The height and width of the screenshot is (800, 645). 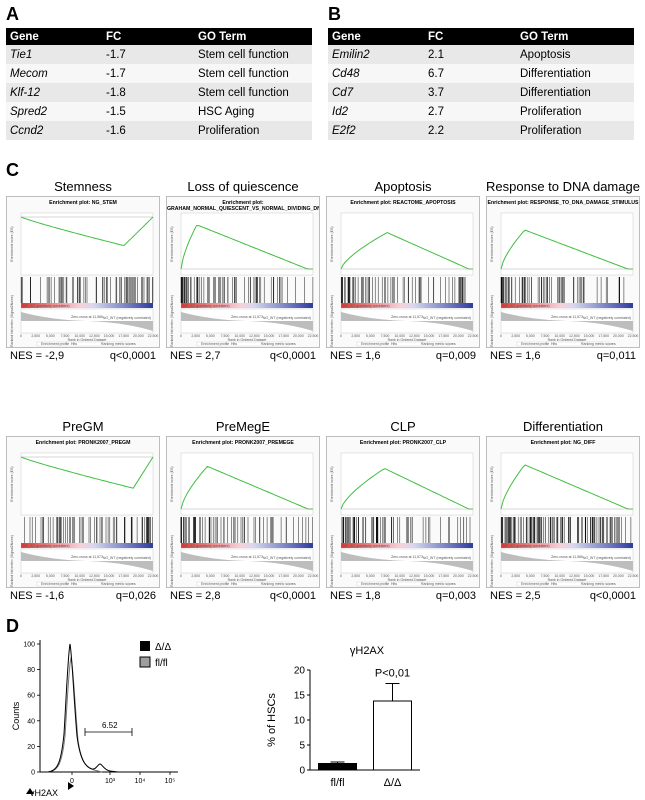 What do you see at coordinates (29, 645) in the screenshot?
I see `flow-y-tick: 100` at bounding box center [29, 645].